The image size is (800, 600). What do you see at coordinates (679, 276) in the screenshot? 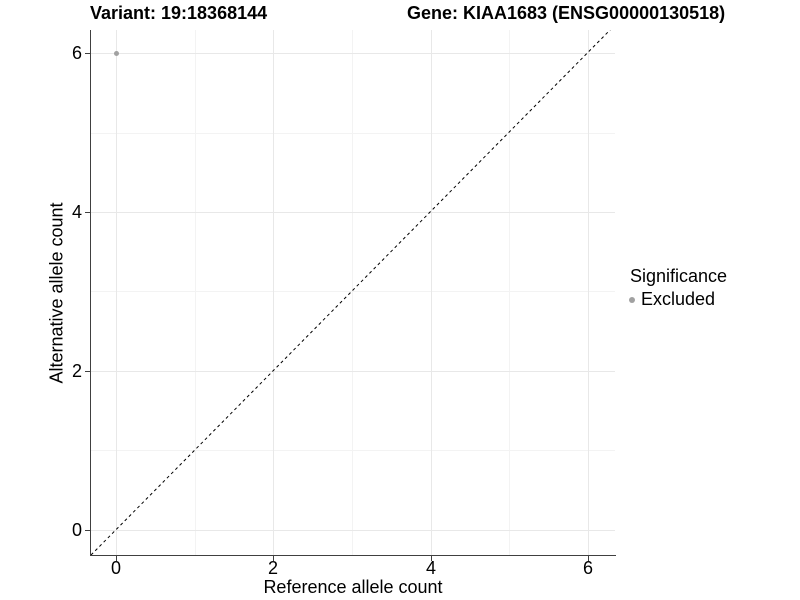
I see `legend-title: Significance` at bounding box center [679, 276].